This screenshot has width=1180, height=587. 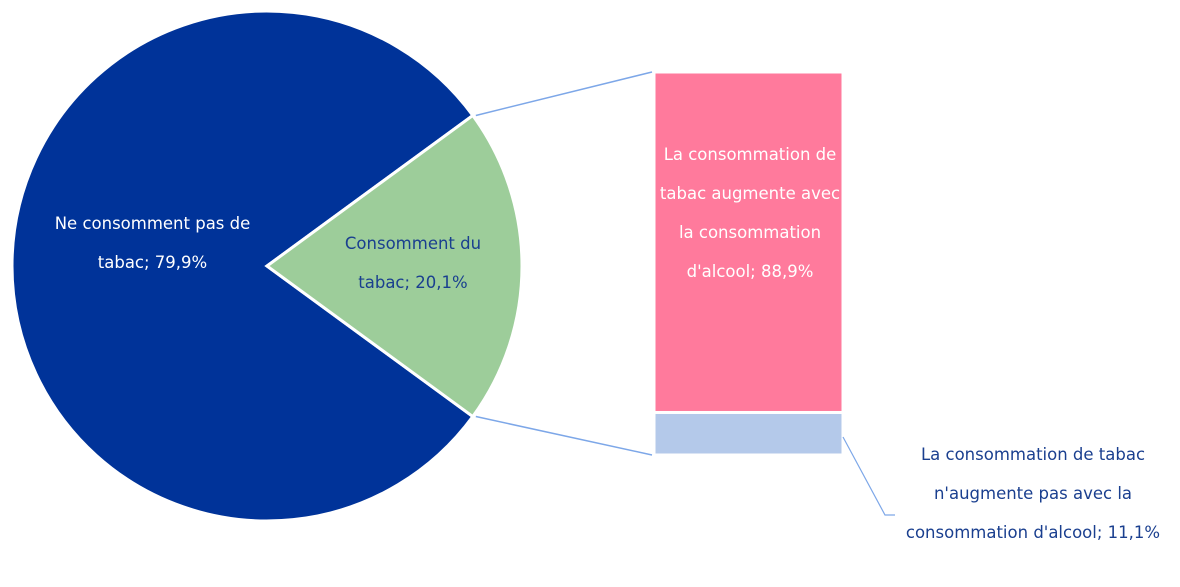 What do you see at coordinates (413, 263) in the screenshot?
I see `slice-label: Consomment du tabac; 20,1%` at bounding box center [413, 263].